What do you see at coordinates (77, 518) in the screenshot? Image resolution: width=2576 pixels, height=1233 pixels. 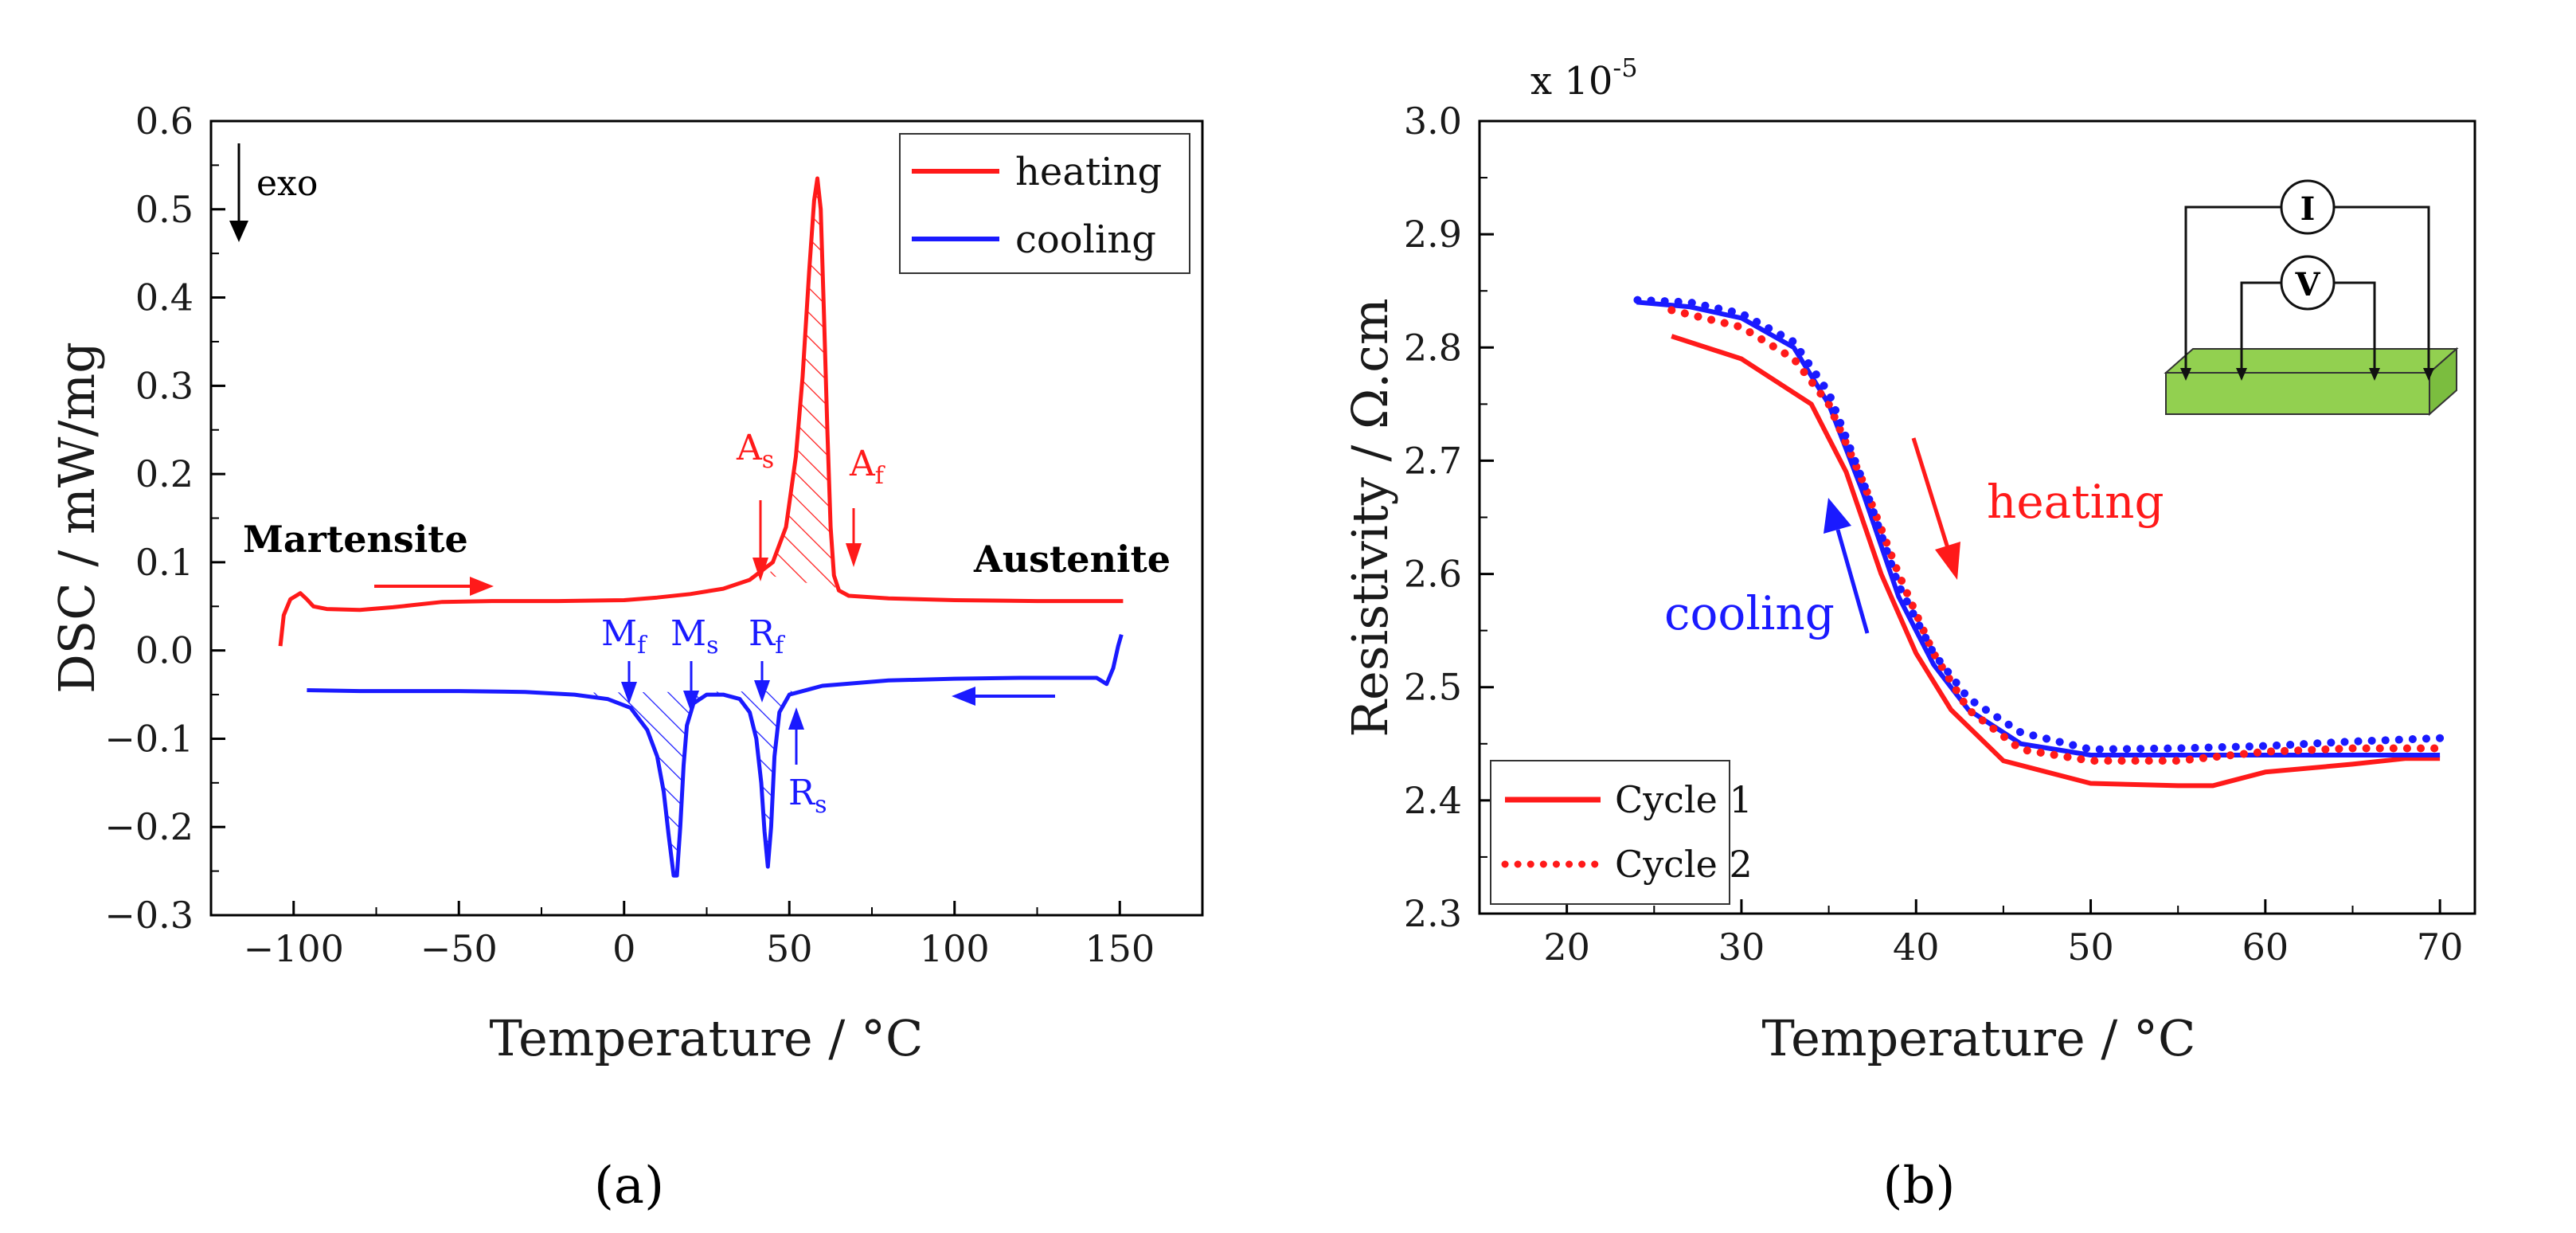 I see `dsc-y-axis-label: DSC / mW/mg` at bounding box center [77, 518].